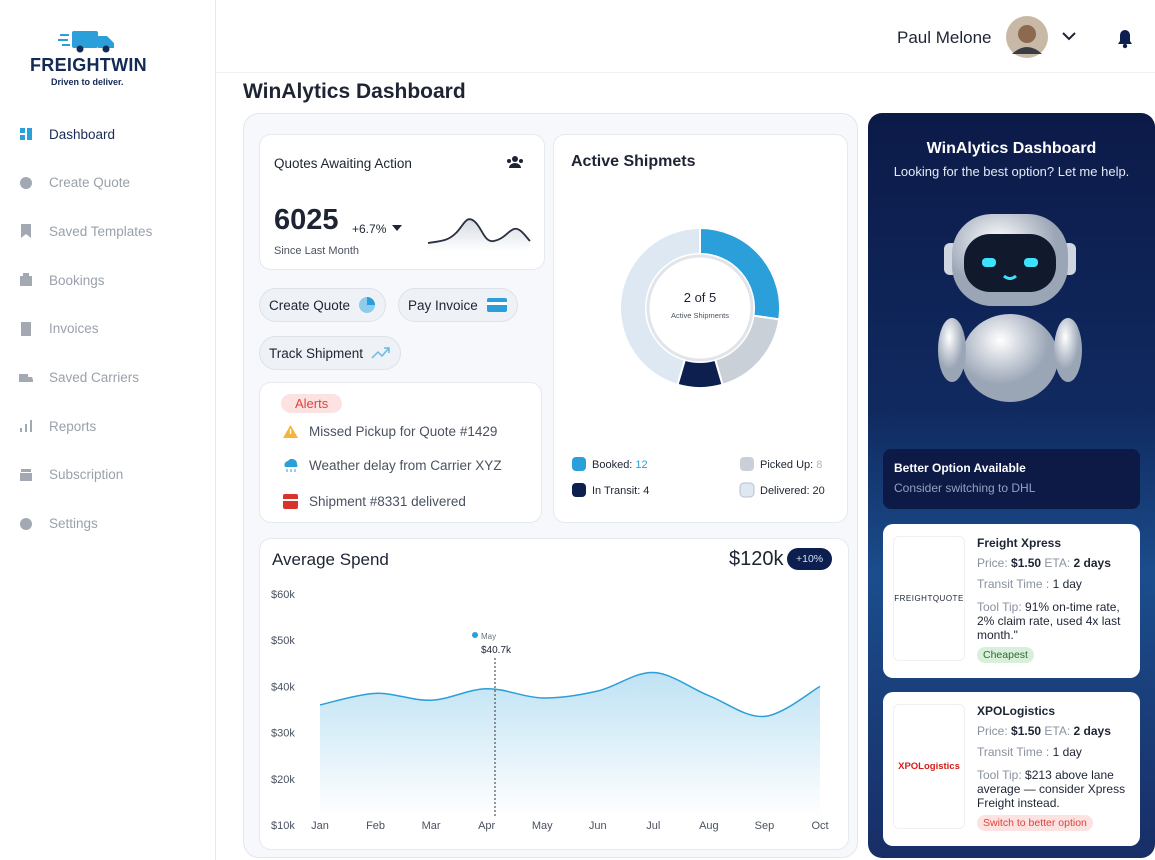  Describe the element at coordinates (389, 431) in the screenshot. I see `alert: Missed Pickup for Quote #1429` at that location.